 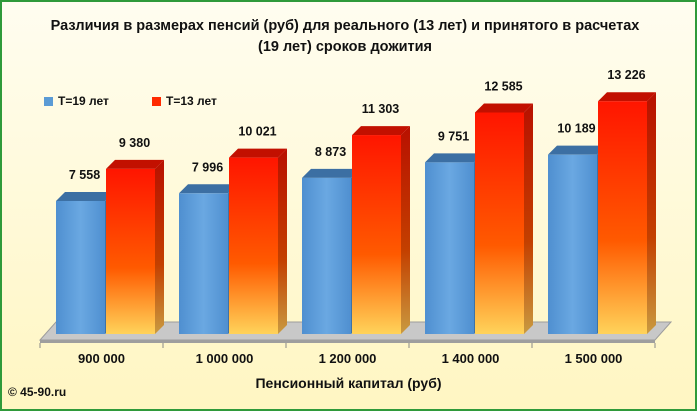 I want to click on data-label: 8 873, so click(x=330, y=152).